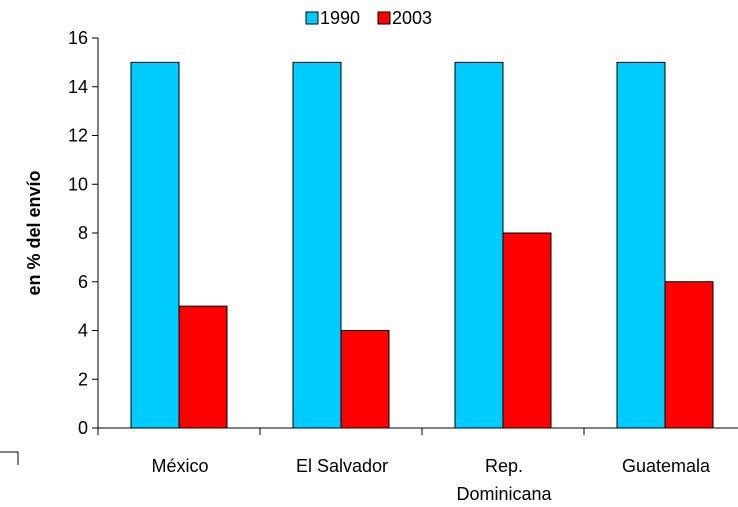  I want to click on y-tick-label: 10, so click(78, 184).